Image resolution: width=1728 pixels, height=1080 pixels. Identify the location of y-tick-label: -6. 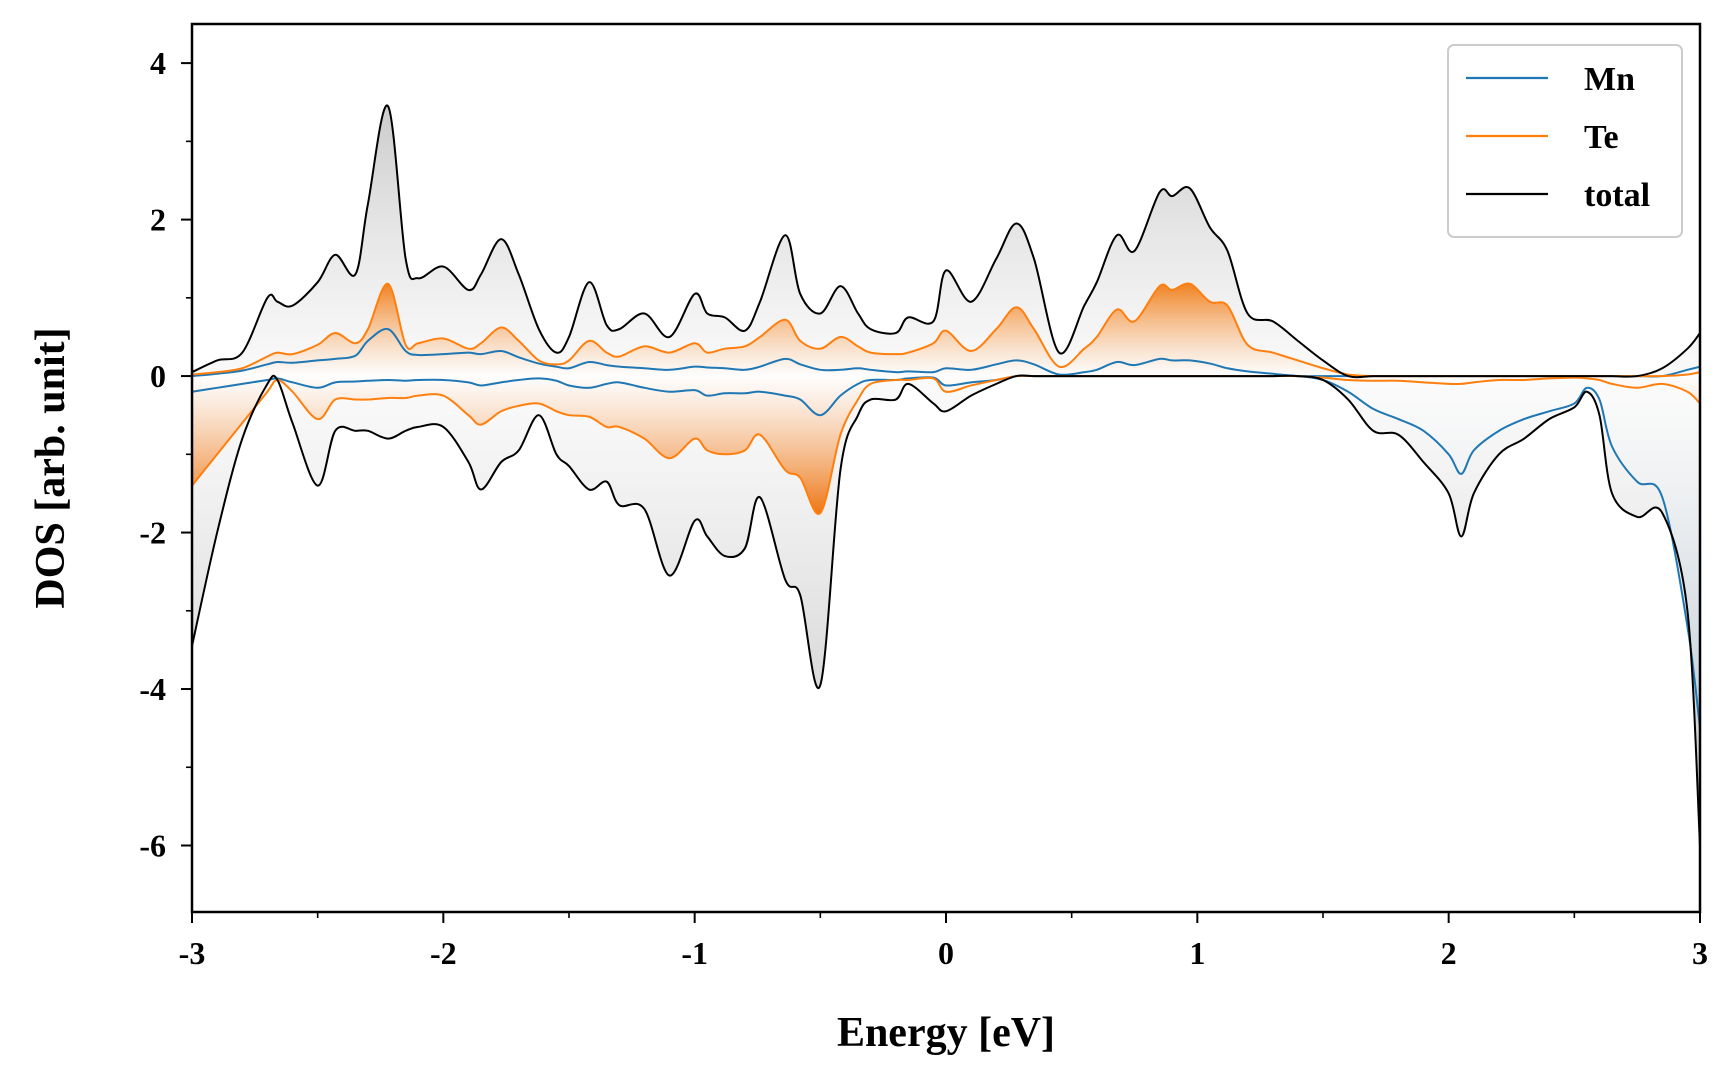
(152, 845).